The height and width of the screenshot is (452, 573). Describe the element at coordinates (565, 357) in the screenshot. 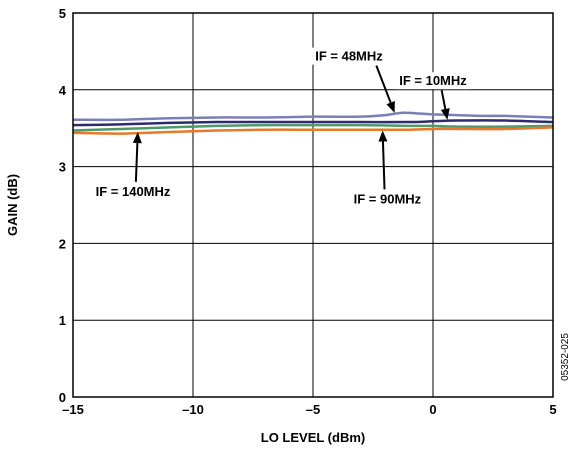

I see `figure-code: 05352-025` at that location.